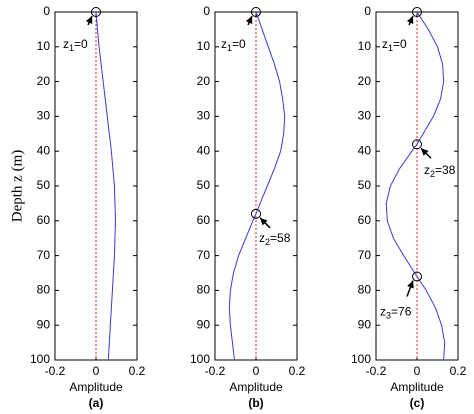 This screenshot has width=474, height=414. What do you see at coordinates (445, 170) in the screenshot?
I see `node-label-value: =38` at bounding box center [445, 170].